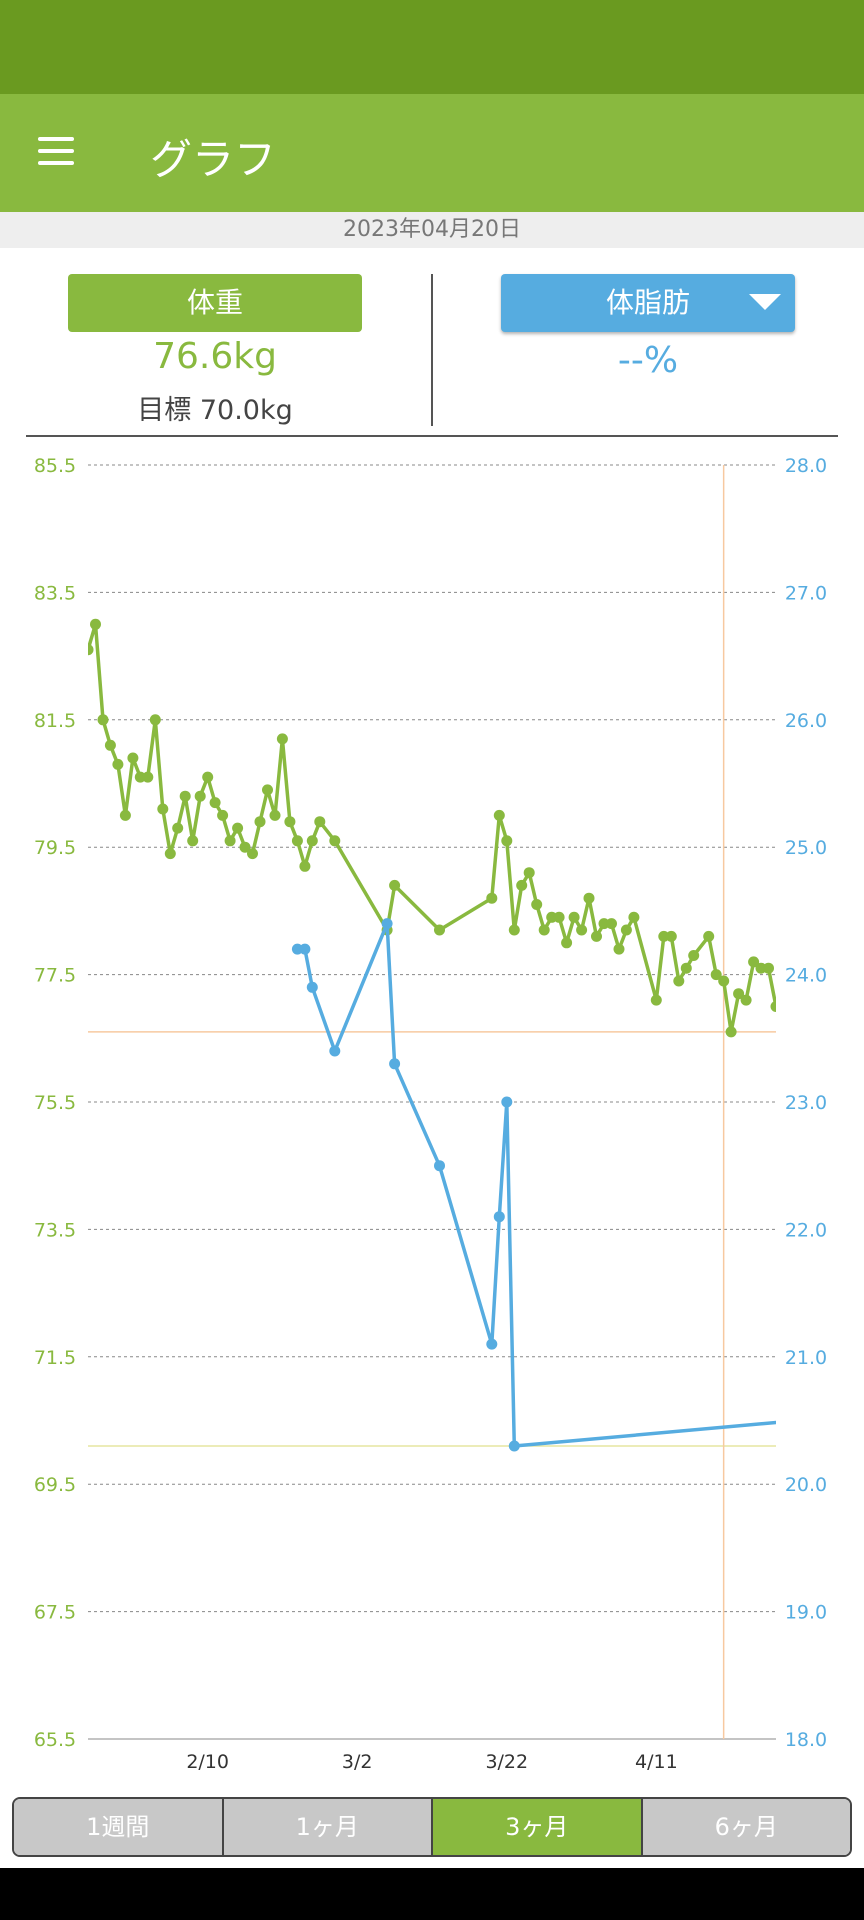 The image size is (864, 1920). Describe the element at coordinates (55, 848) in the screenshot. I see `y-left-tick-label: 79.5` at that location.